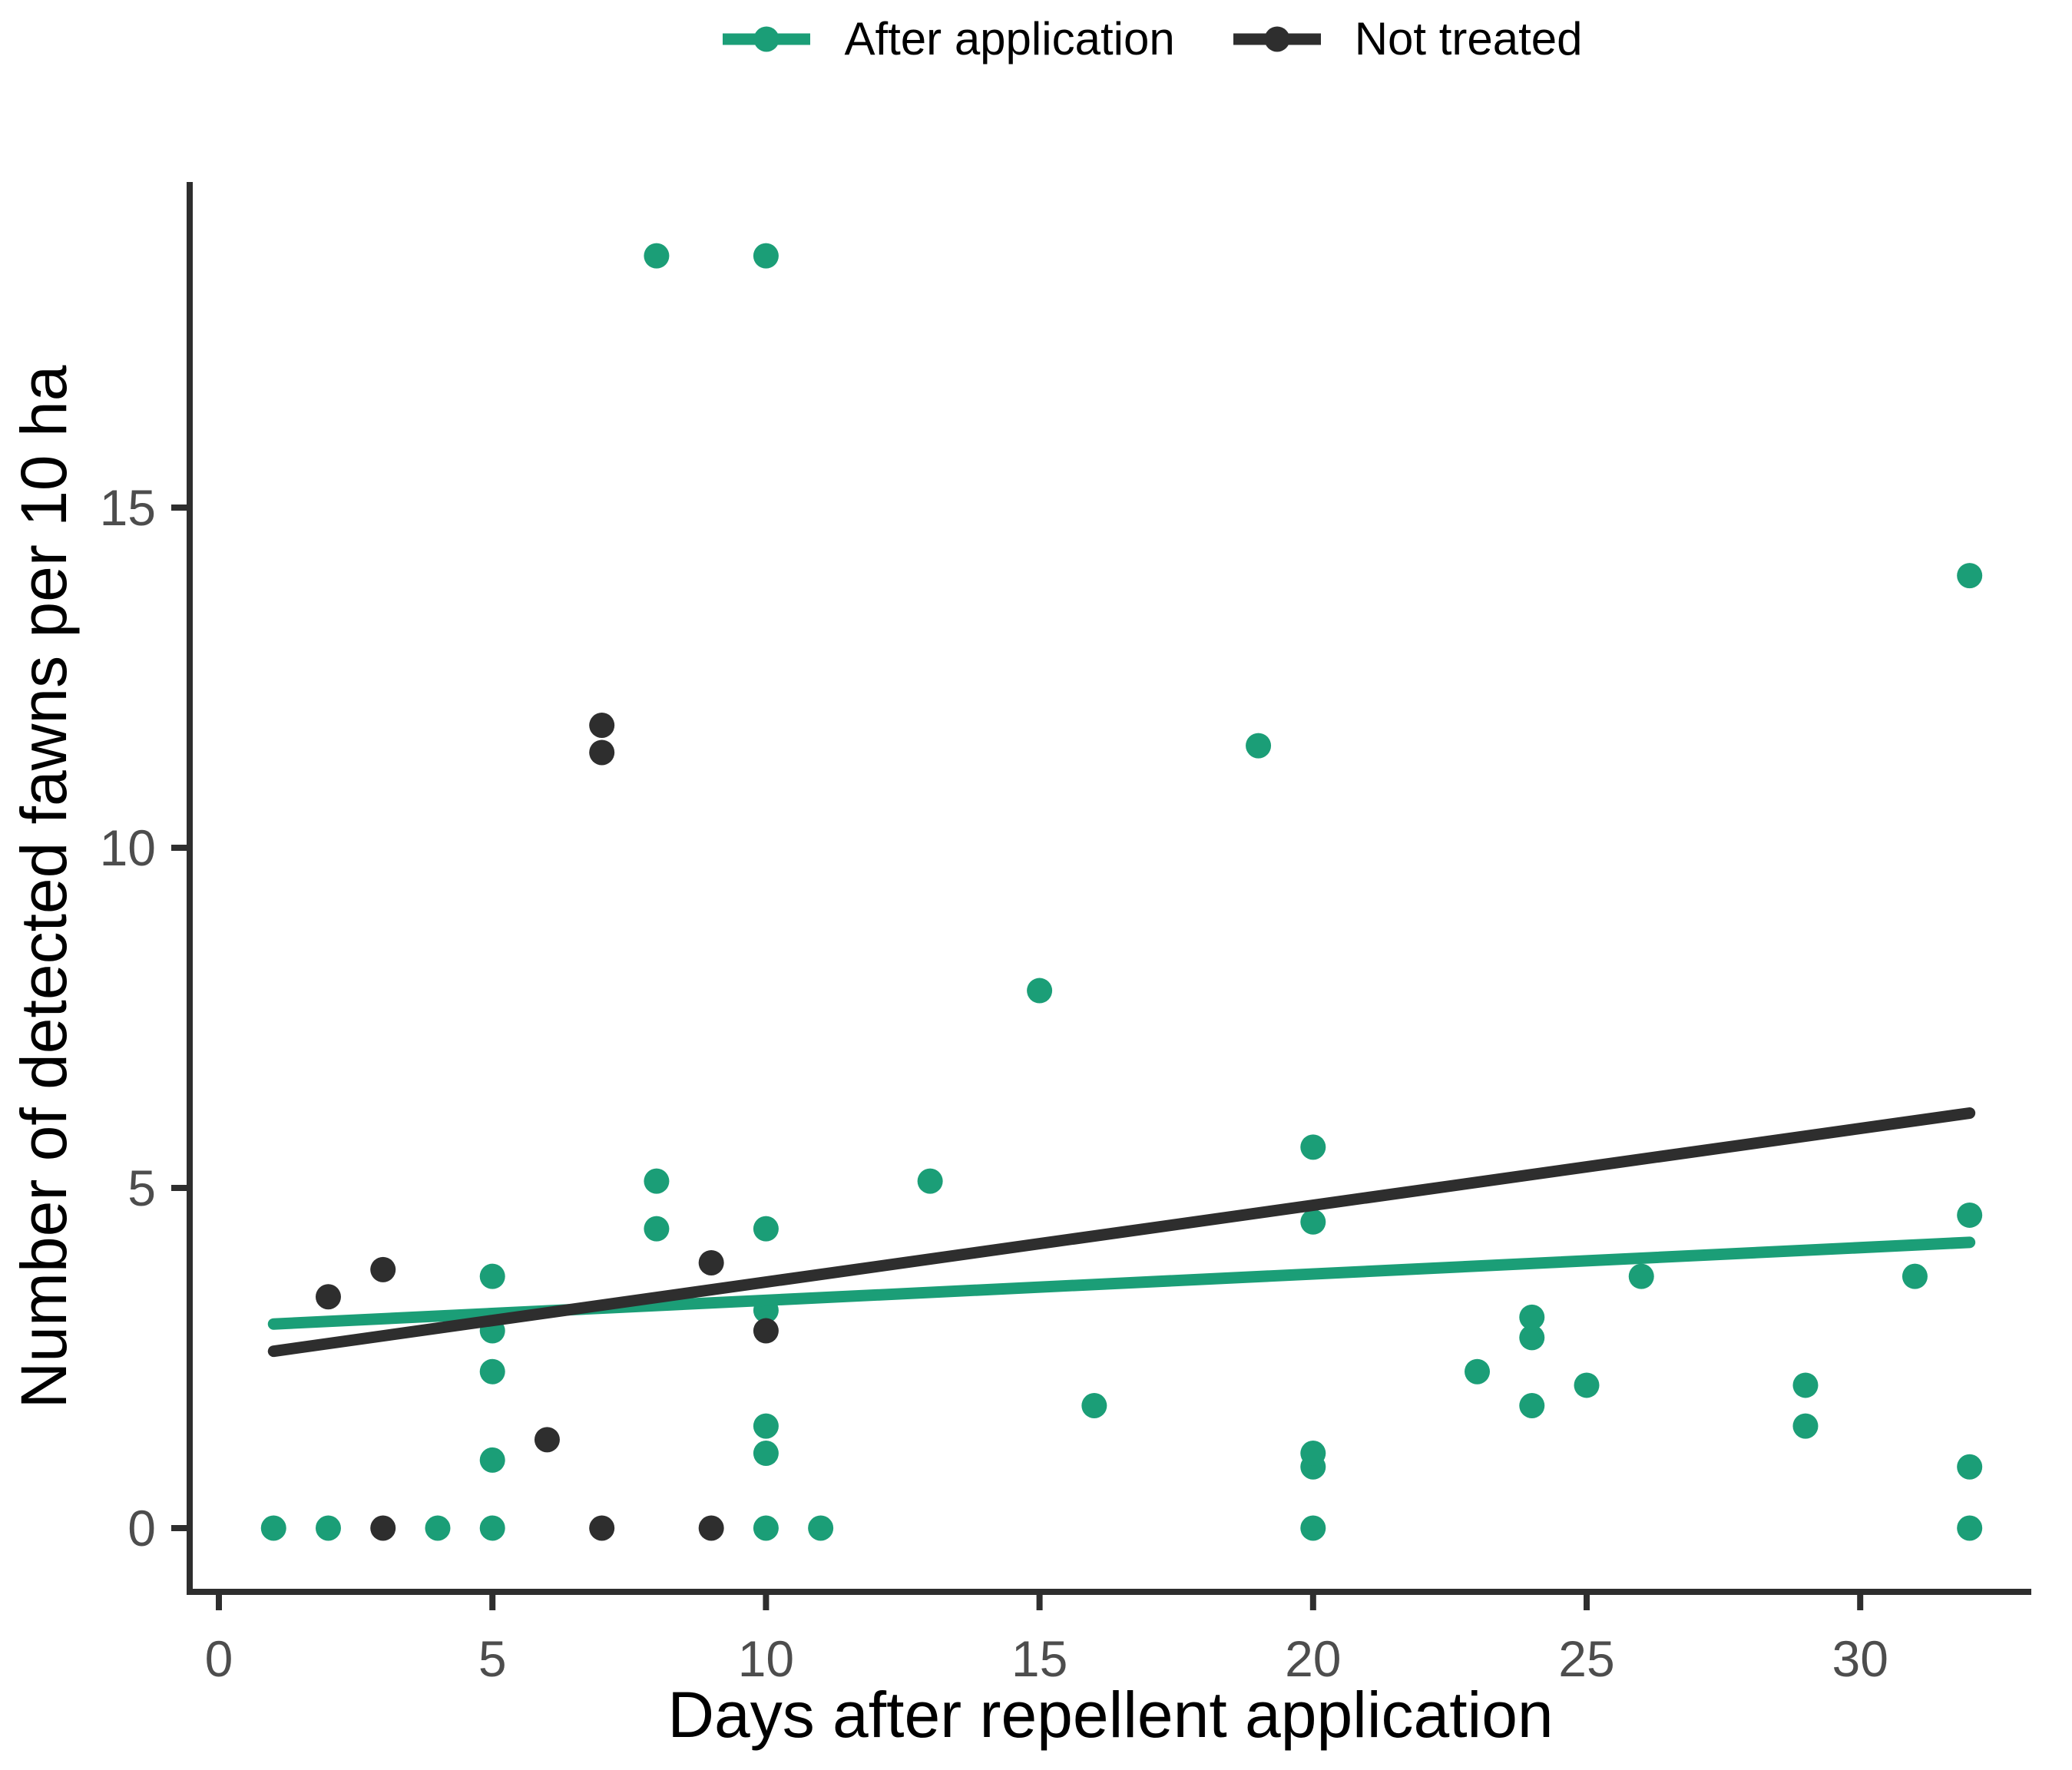  What do you see at coordinates (1586, 1658) in the screenshot?
I see `x-tick-label: 25` at bounding box center [1586, 1658].